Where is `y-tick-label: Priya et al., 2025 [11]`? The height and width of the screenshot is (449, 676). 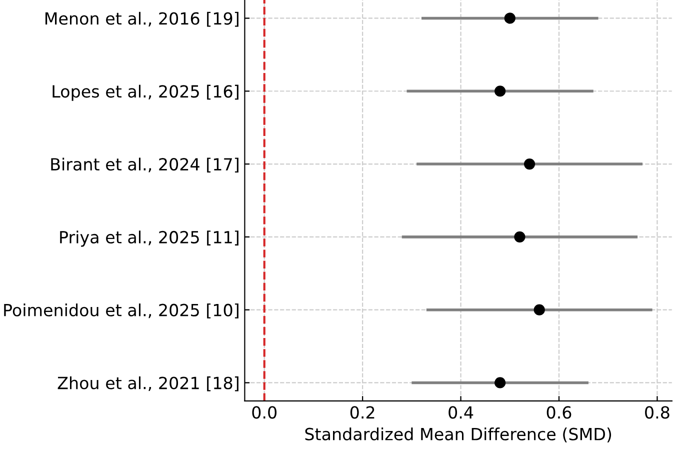 y-tick-label: Priya et al., 2025 [11] is located at coordinates (149, 238).